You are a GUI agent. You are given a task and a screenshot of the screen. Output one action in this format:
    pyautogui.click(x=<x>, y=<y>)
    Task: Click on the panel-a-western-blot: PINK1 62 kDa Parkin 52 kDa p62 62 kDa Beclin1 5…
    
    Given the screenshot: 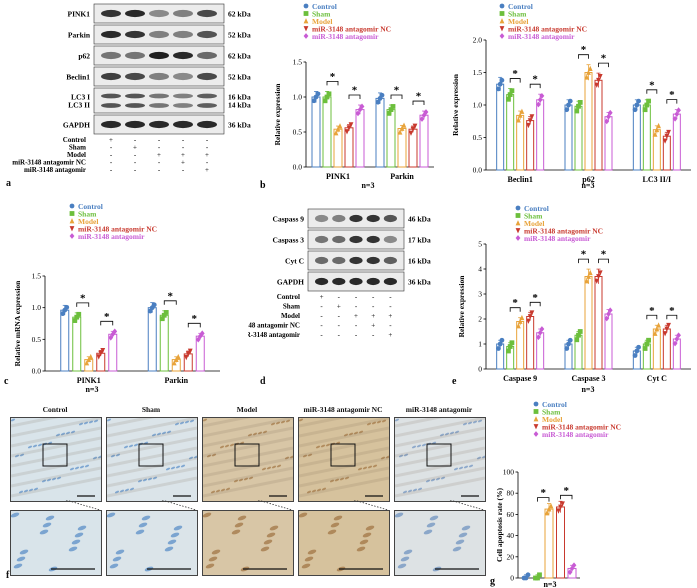 What is the action you would take?
    pyautogui.click(x=130, y=95)
    